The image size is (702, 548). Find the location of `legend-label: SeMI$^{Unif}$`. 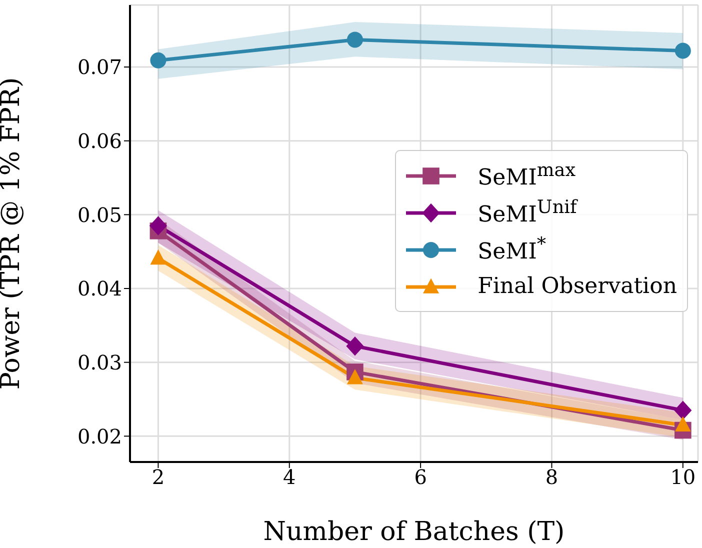

legend-label: SeMI$^{Unif}$ is located at coordinates (527, 212).